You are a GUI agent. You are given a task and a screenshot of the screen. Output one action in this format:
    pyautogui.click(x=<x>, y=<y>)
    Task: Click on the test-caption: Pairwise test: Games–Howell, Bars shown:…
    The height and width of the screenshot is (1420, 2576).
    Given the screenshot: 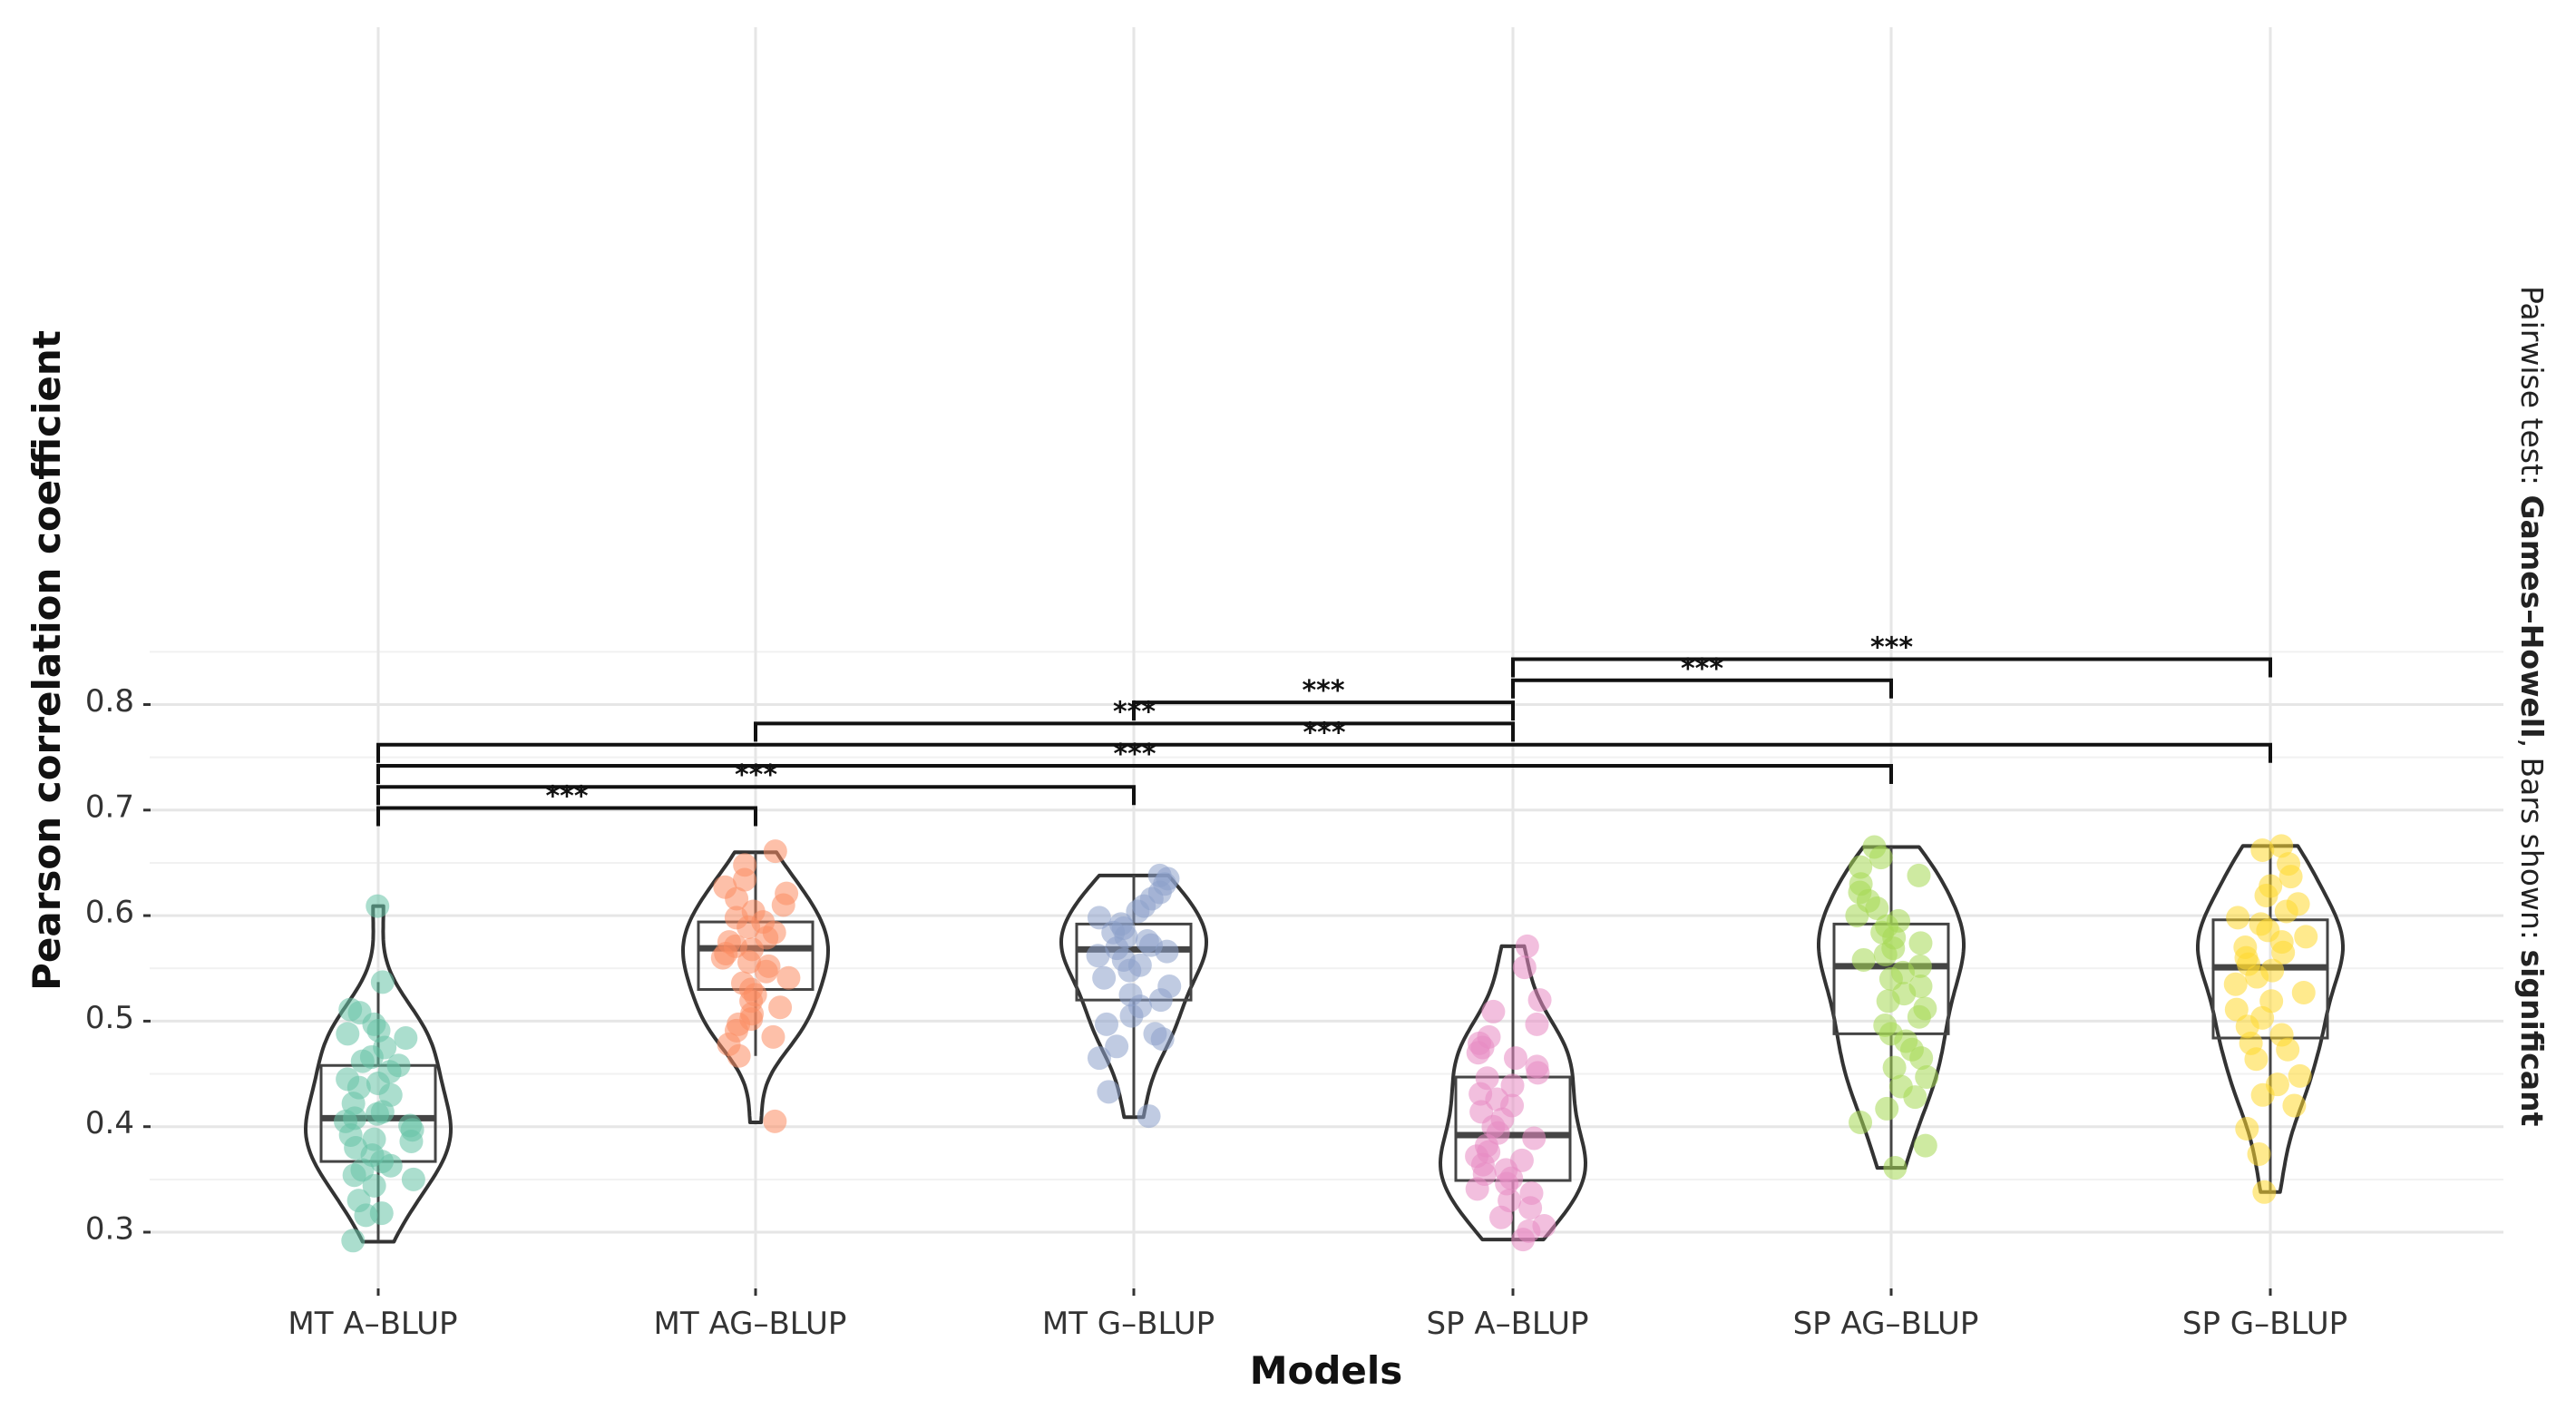 What is the action you would take?
    pyautogui.click(x=2532, y=706)
    